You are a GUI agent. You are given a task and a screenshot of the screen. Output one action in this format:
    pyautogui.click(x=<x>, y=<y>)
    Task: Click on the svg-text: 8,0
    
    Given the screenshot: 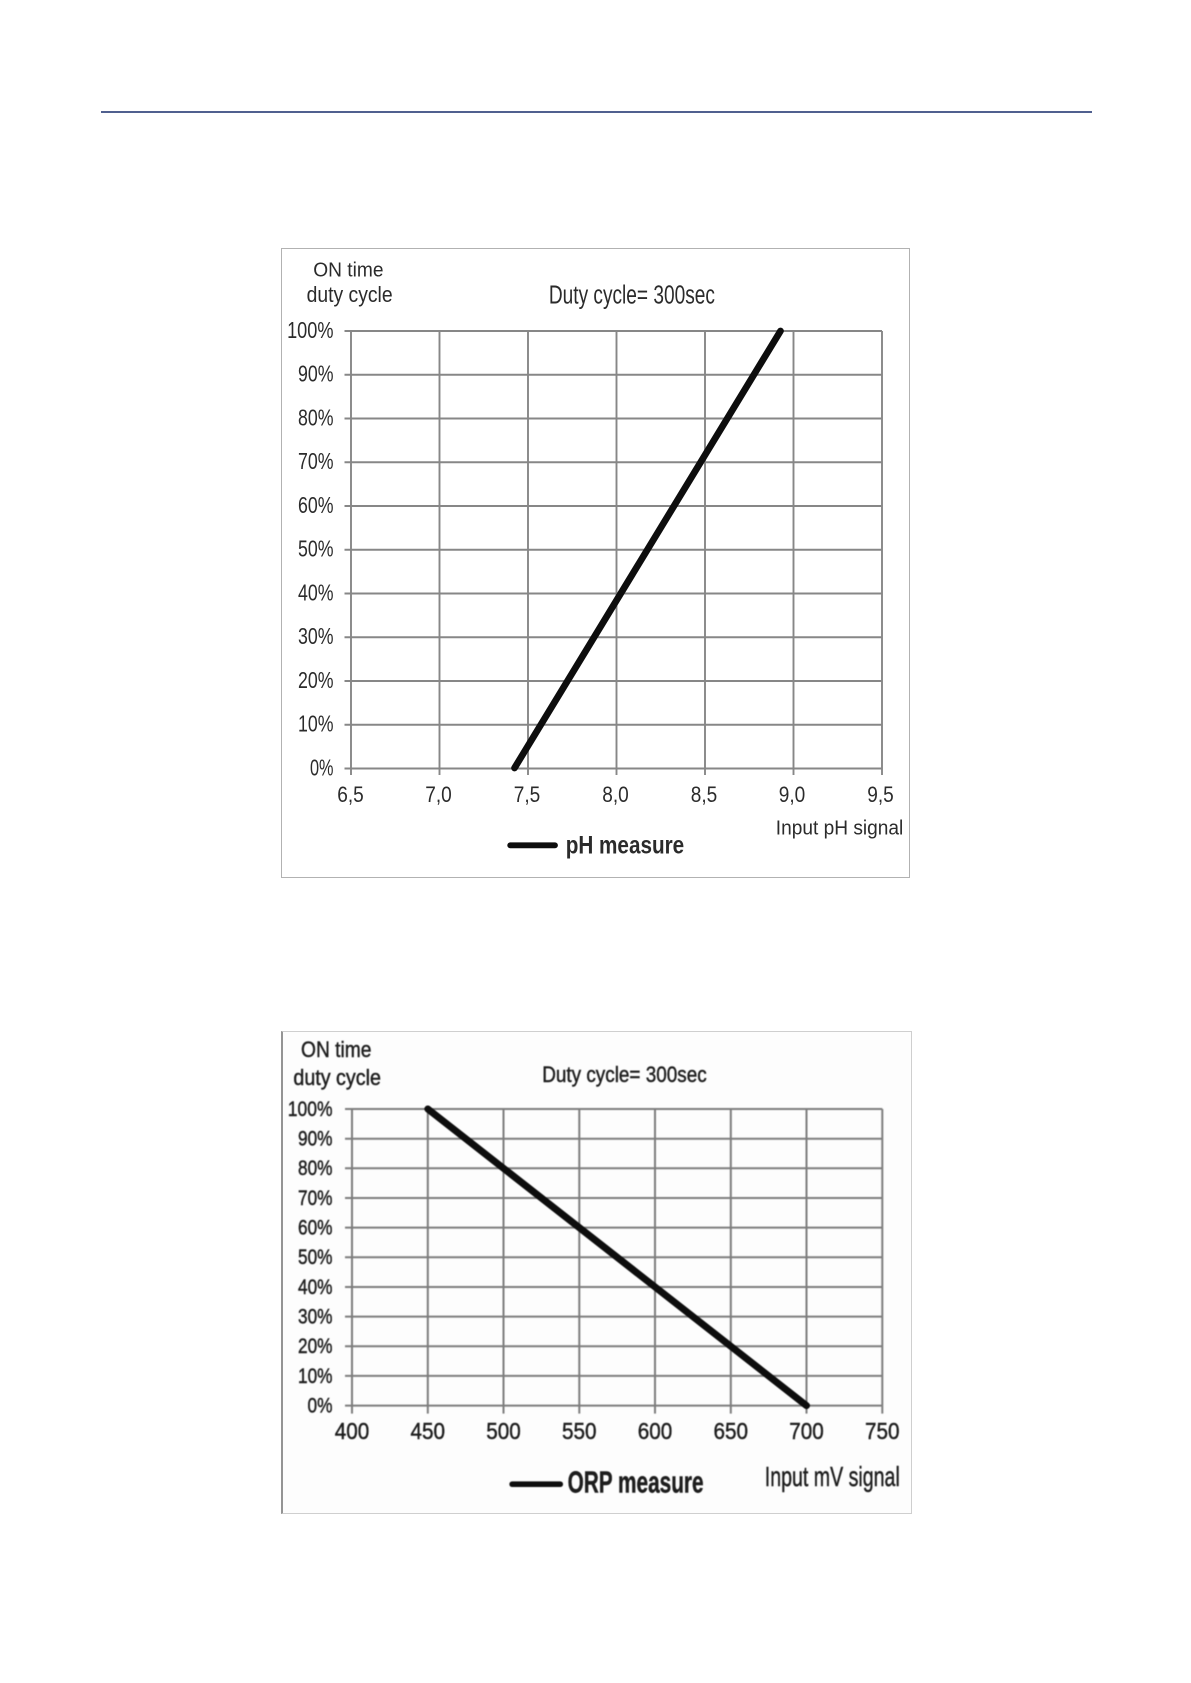 What is the action you would take?
    pyautogui.click(x=615, y=794)
    